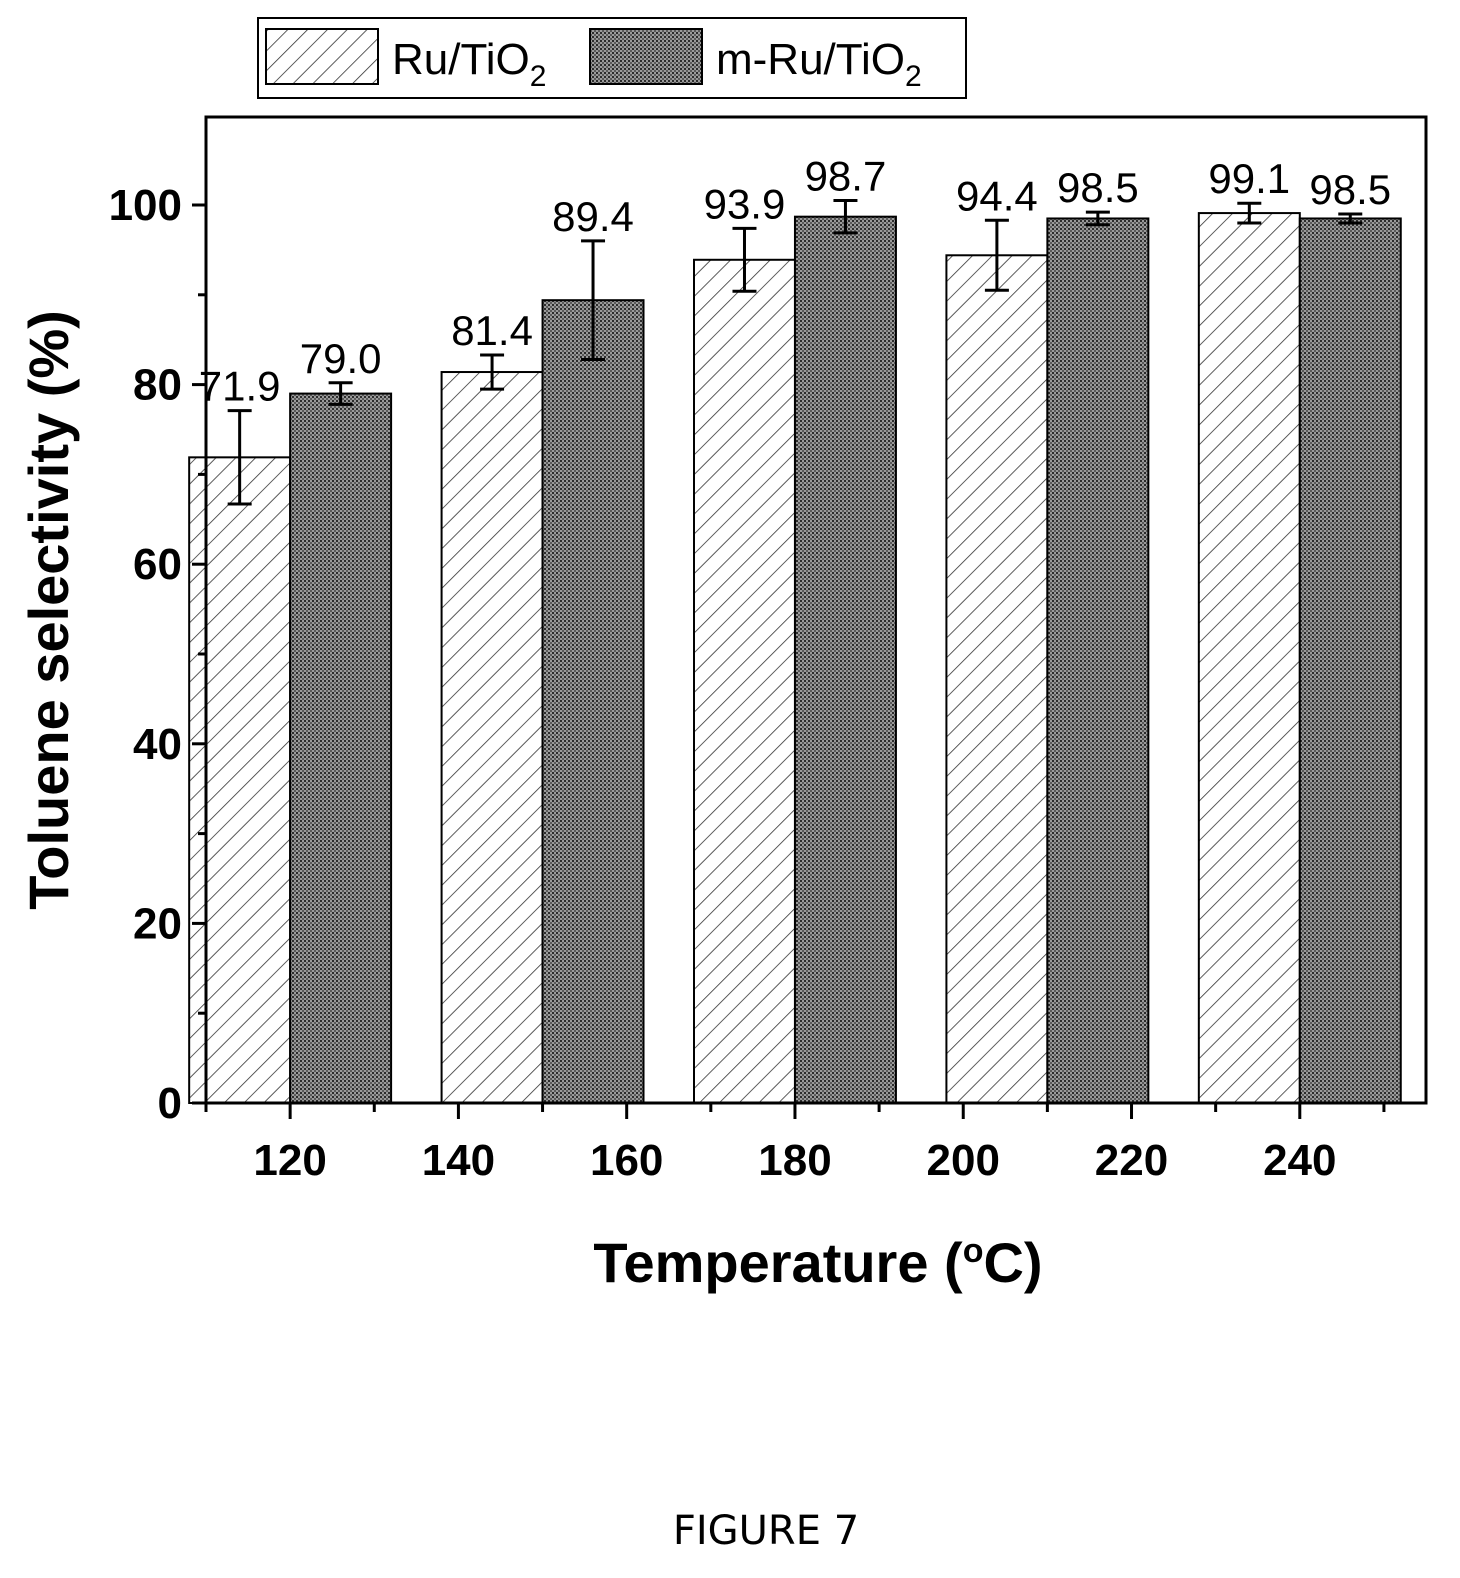  Describe the element at coordinates (819, 64) in the screenshot. I see `legend-label-m-ru-tio2: m-Ru/TiO2` at that location.